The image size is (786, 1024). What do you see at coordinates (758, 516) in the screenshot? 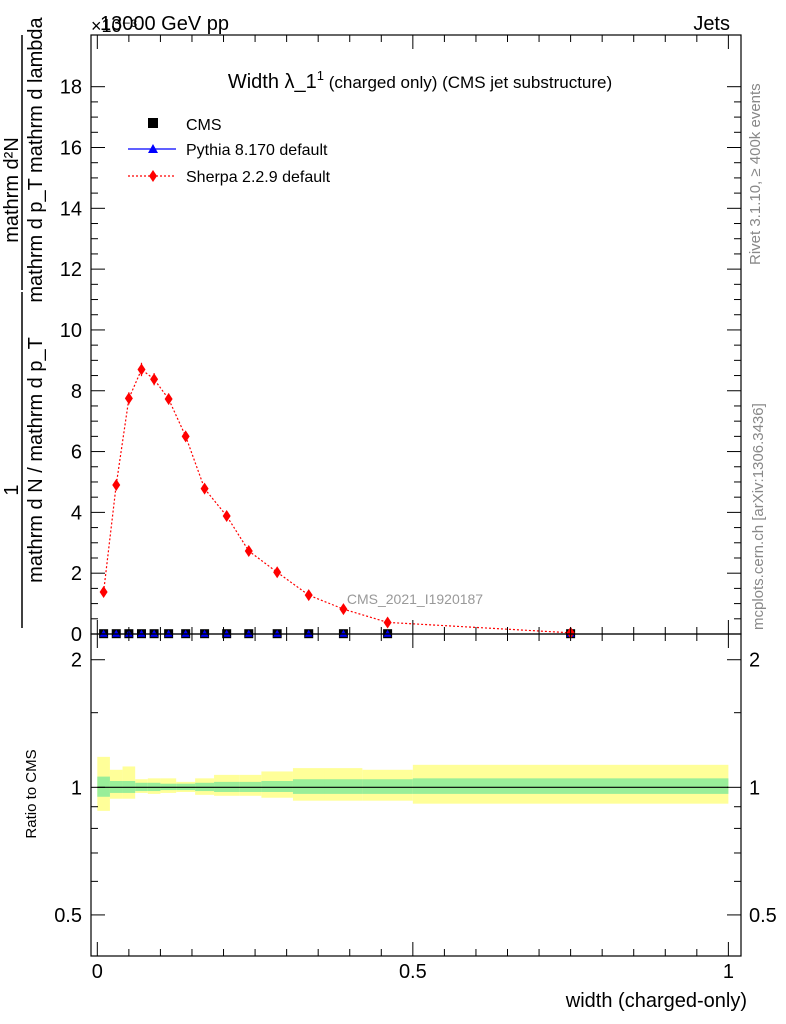
I see `mcplots-label: mcplots.cern.ch [arXiv:1306.3436]` at bounding box center [758, 516].